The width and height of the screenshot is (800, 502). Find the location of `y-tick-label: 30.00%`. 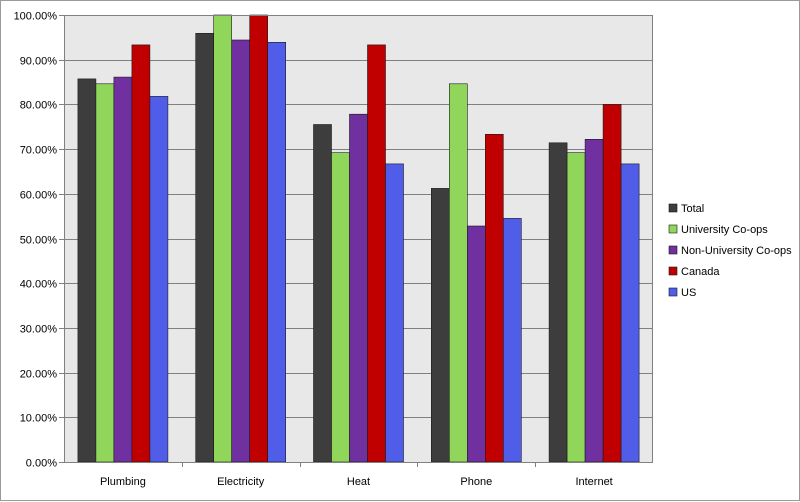

y-tick-label: 30.00% is located at coordinates (39, 330).